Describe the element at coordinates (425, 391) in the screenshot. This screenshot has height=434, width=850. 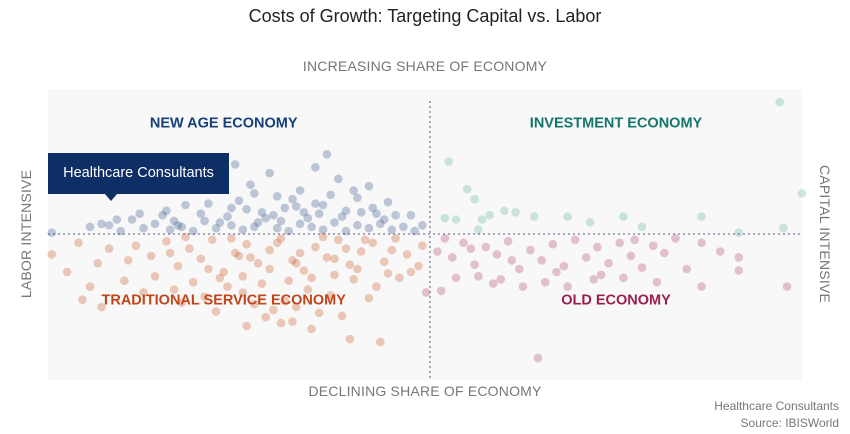
I see `axis-label-bottom: DECLINING SHARE OF ECONOMY` at that location.